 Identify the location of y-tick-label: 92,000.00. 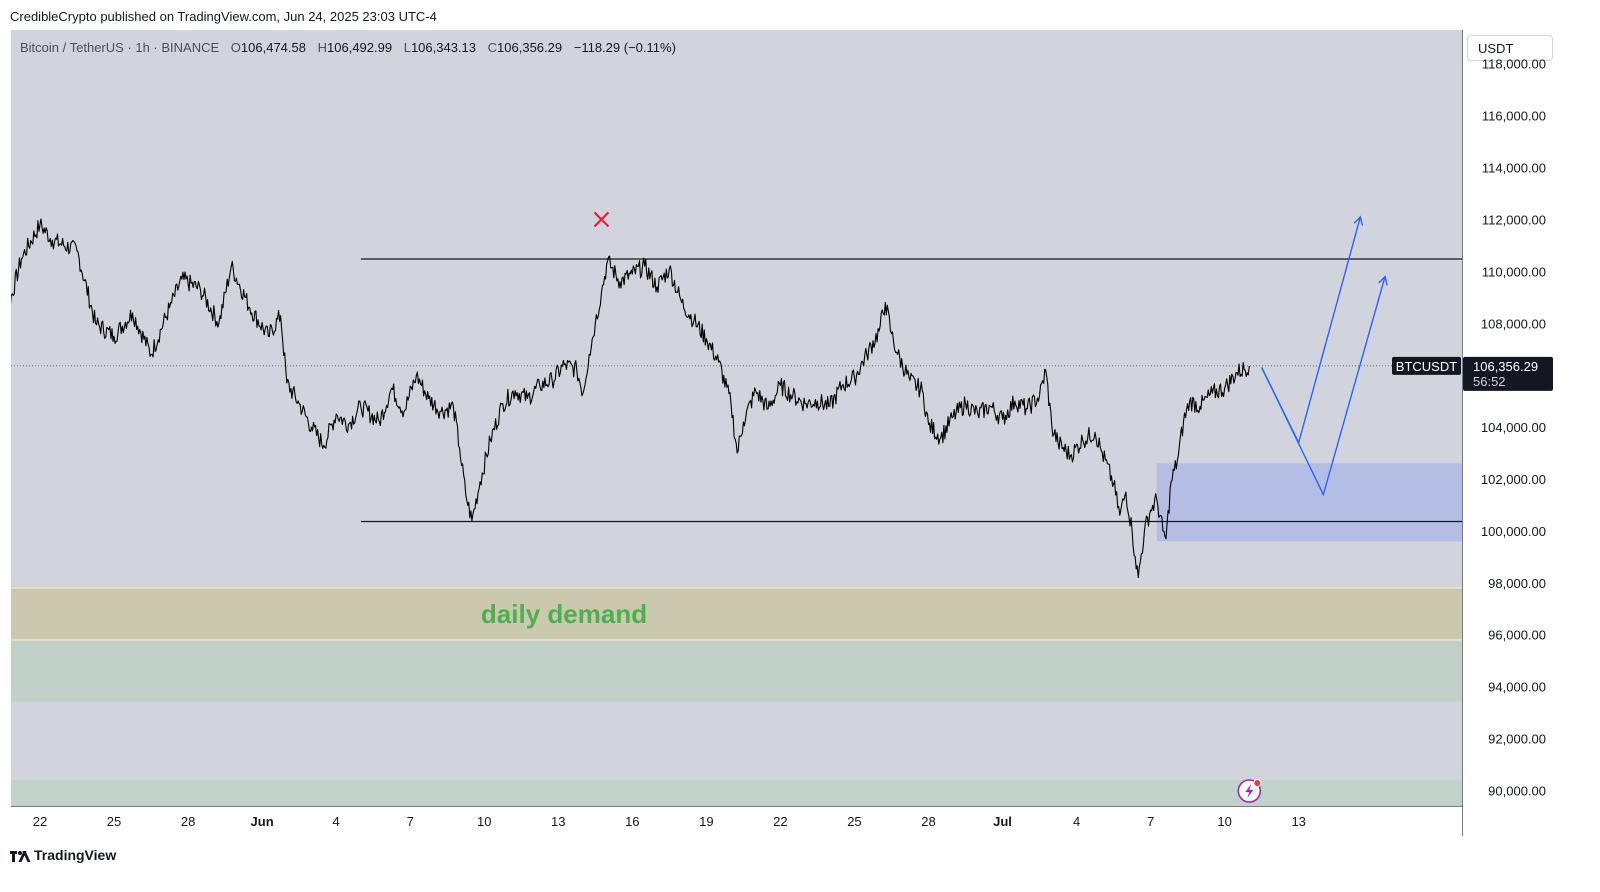
(1517, 739).